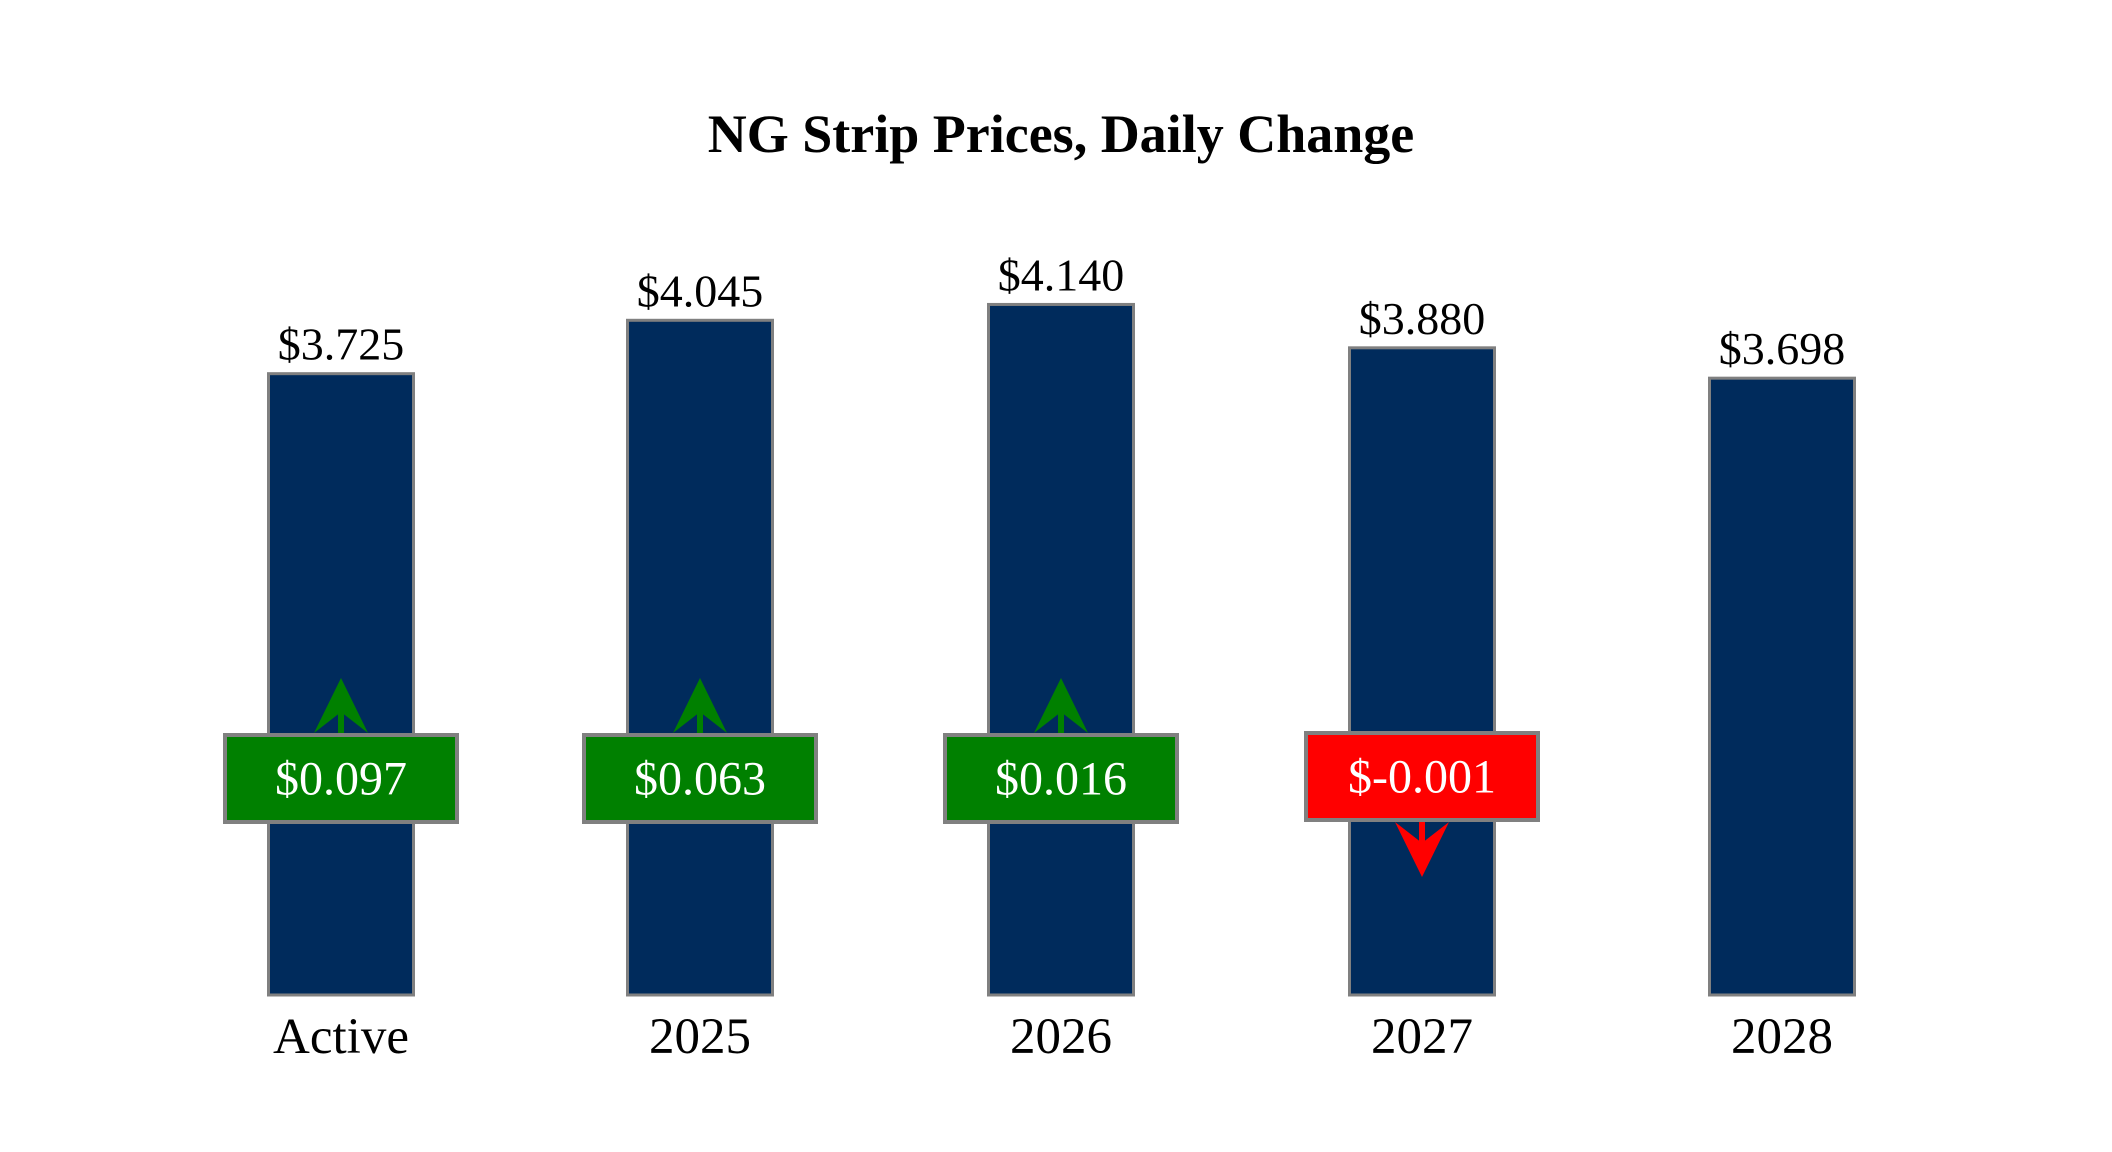 The image size is (2112, 1152). Describe the element at coordinates (1782, 348) in the screenshot. I see `value-label: $3.698` at that location.